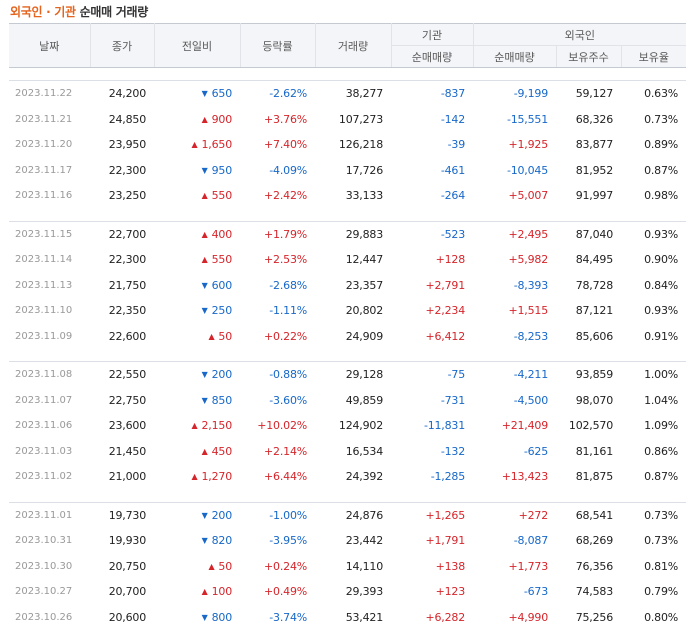 Image resolution: width=691 pixels, height=630 pixels. What do you see at coordinates (432, 145) in the screenshot?
I see `cell-inst-net: -39` at bounding box center [432, 145].